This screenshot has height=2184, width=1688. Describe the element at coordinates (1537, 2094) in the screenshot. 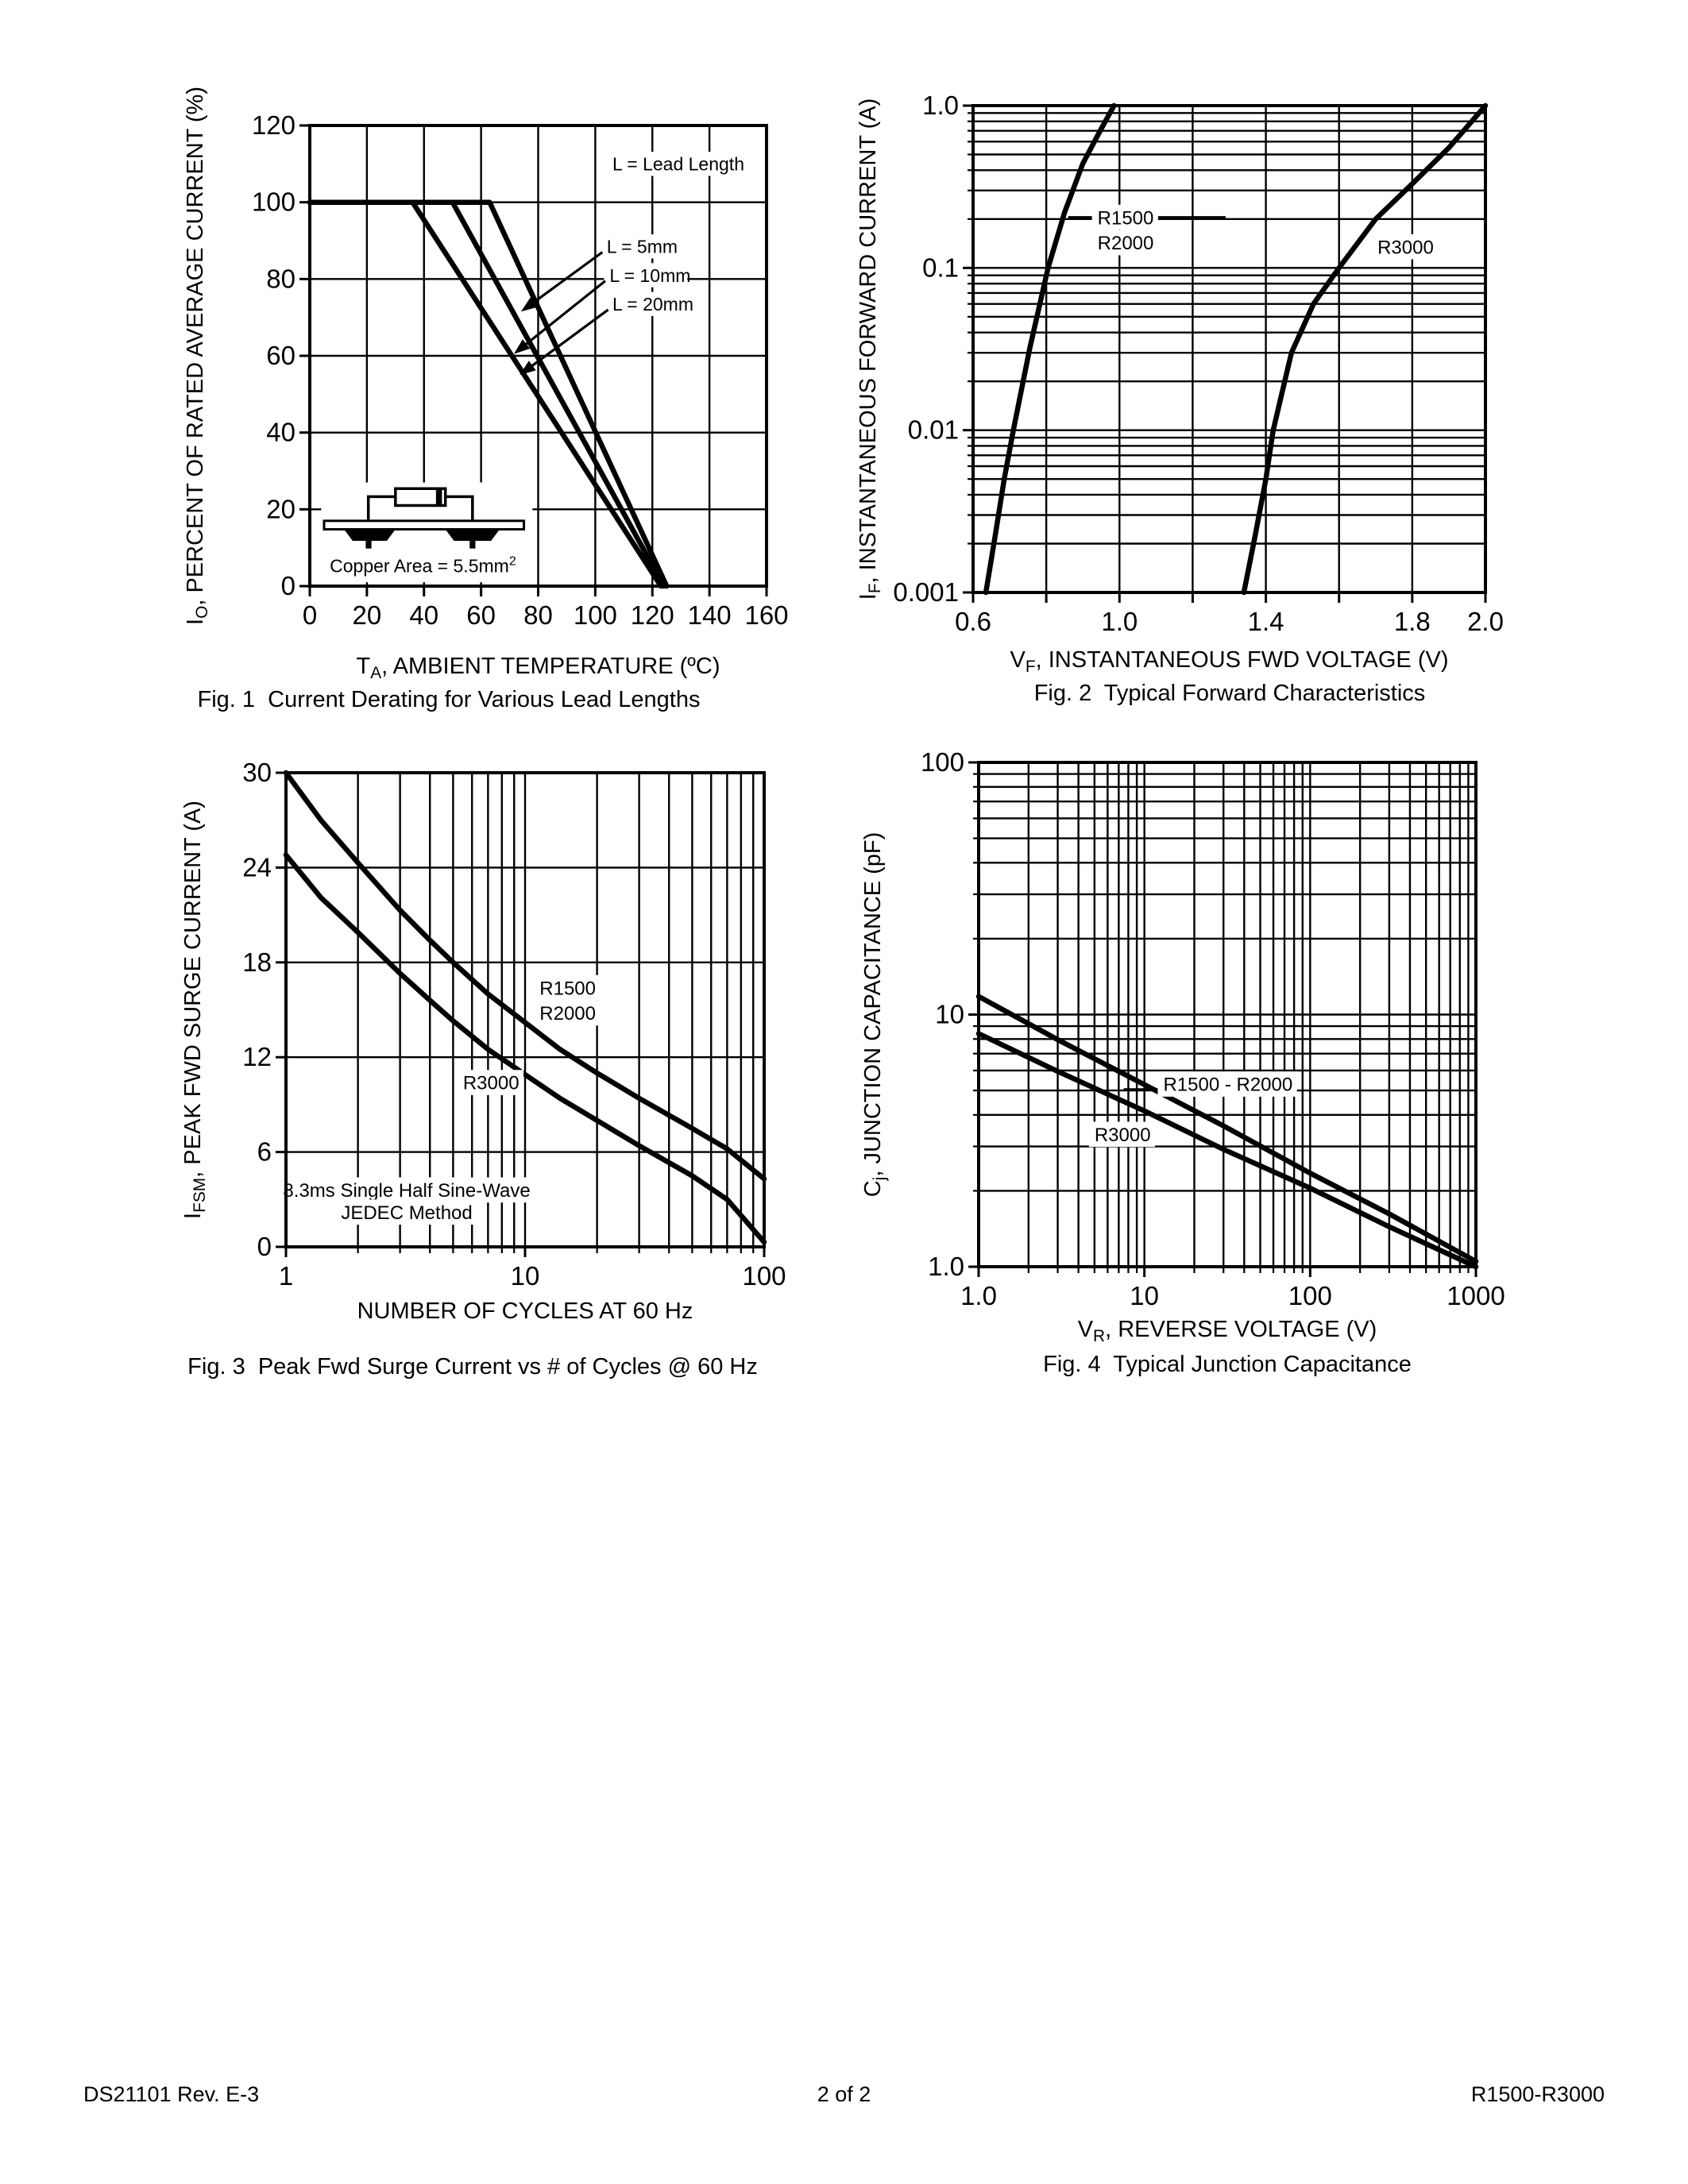

I see `footer-part-range: R1500-R3000` at that location.